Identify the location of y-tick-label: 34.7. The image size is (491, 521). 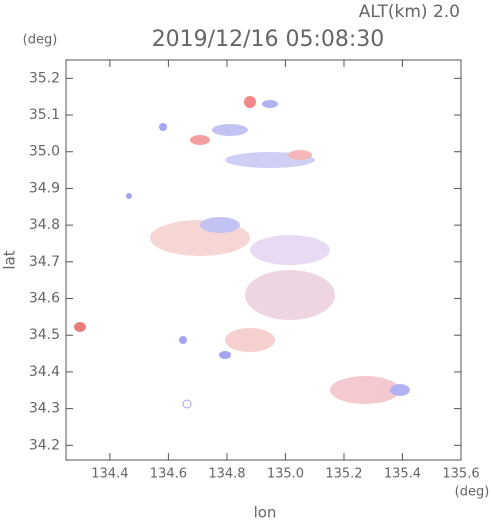
(44, 262).